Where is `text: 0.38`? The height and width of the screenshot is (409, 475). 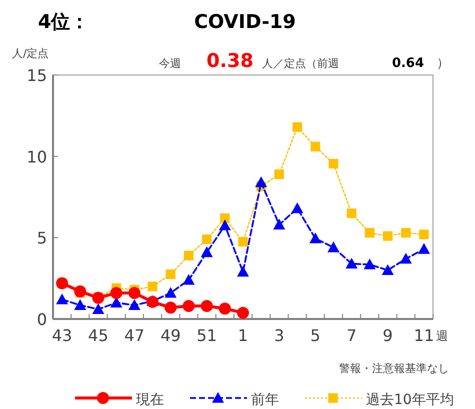
text: 0.38 is located at coordinates (230, 61).